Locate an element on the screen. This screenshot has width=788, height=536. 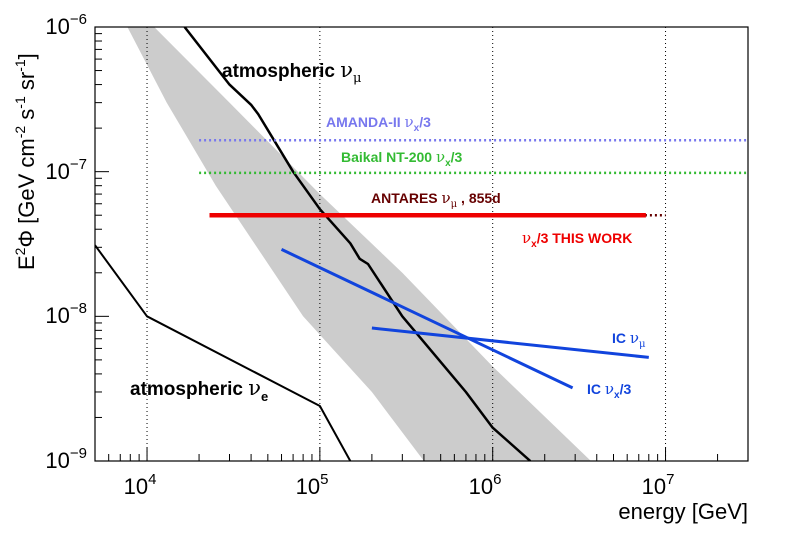
label-atmospheric-nue: atmospheric νe is located at coordinates (199, 390).